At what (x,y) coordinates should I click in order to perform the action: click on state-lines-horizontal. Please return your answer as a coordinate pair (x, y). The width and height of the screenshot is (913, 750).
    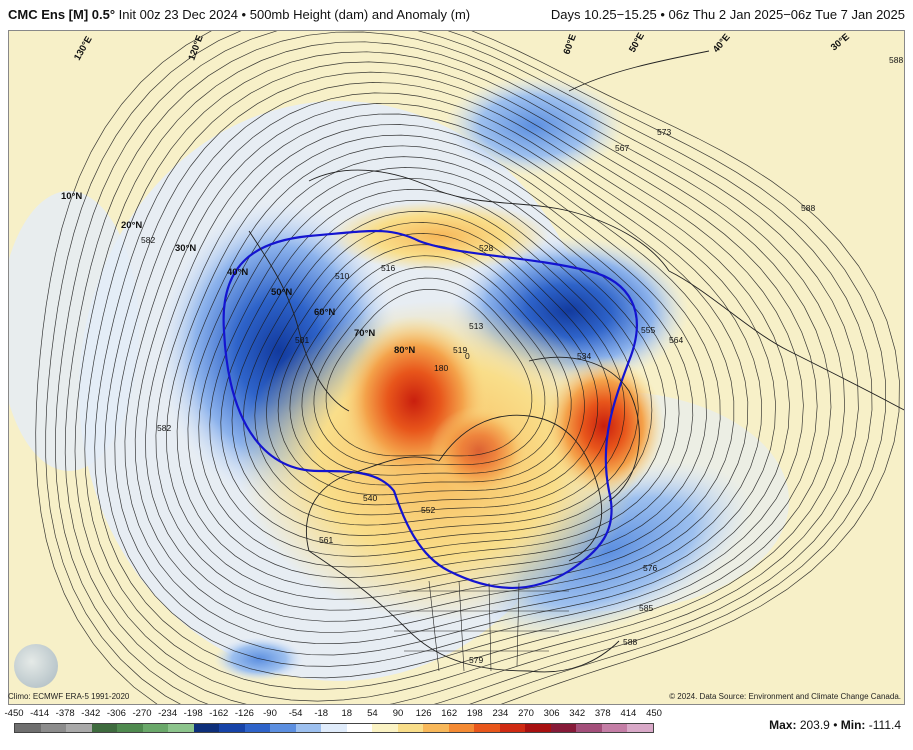
    Looking at the image, I should click on (479, 621).